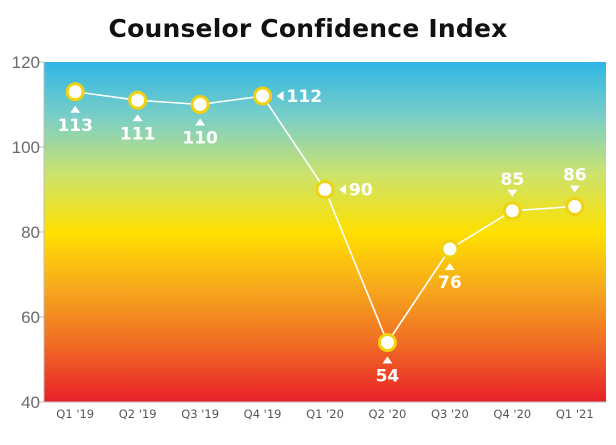  Describe the element at coordinates (26, 147) in the screenshot. I see `y-tick-label: 100` at that location.